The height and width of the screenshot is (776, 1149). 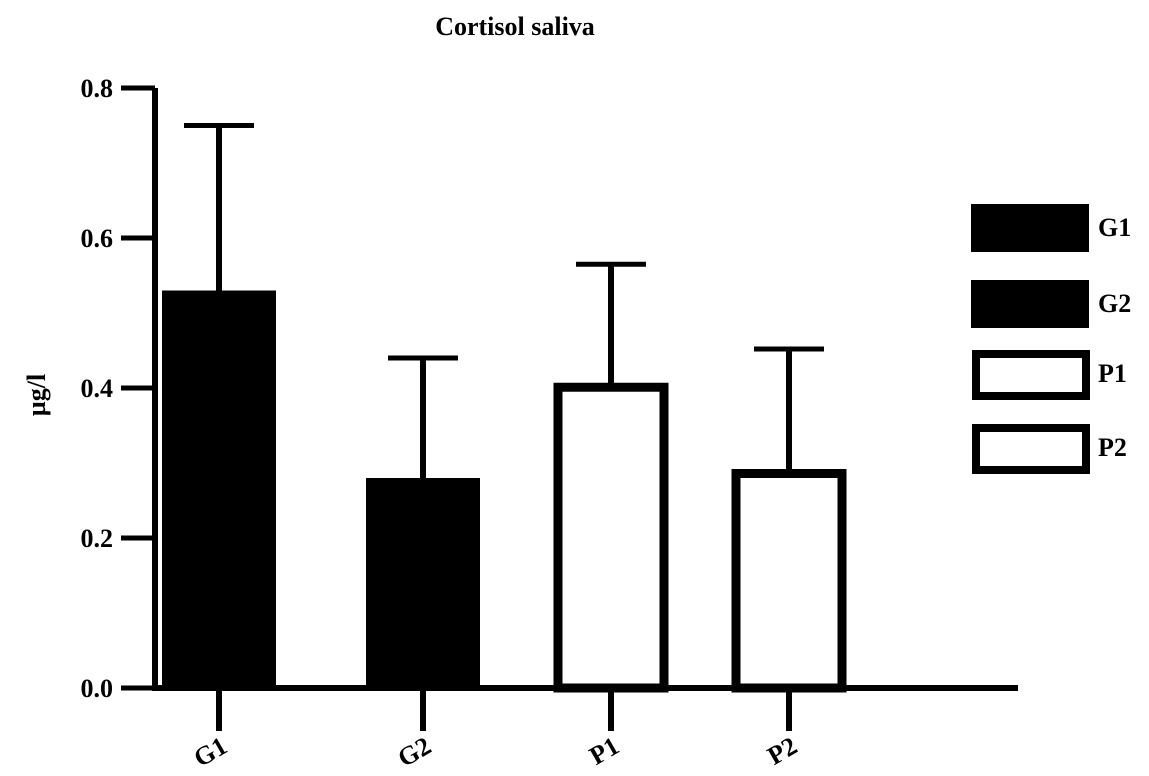 What do you see at coordinates (611, 537) in the screenshot?
I see `bar-p1` at bounding box center [611, 537].